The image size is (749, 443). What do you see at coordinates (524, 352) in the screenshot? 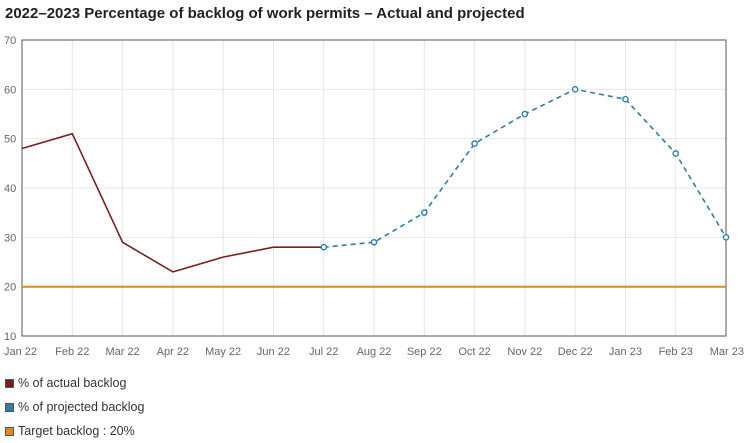
I see `x-tick-label: Nov 22` at bounding box center [524, 352].